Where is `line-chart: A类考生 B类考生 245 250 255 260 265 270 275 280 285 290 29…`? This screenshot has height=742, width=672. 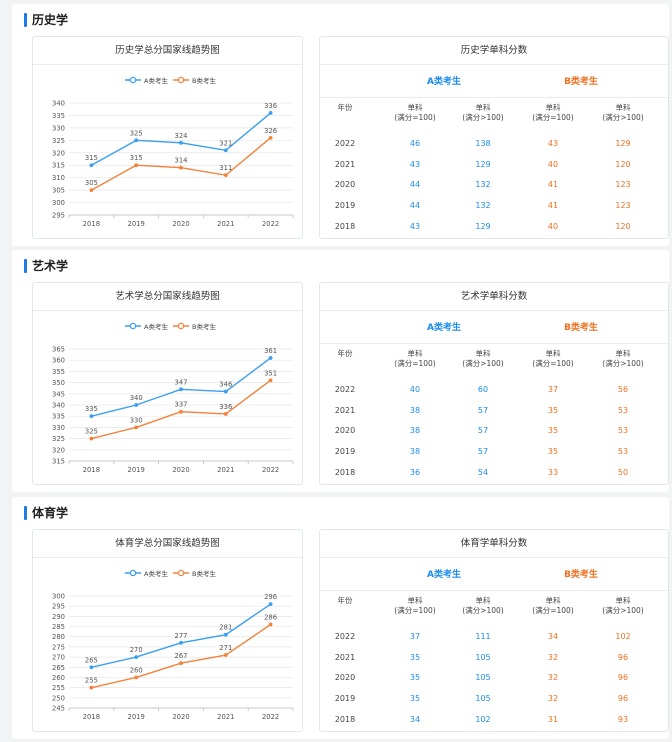
line-chart: A类考生 B类考生 245 250 255 260 265 270 275 280 285 290 29… is located at coordinates (173, 645).